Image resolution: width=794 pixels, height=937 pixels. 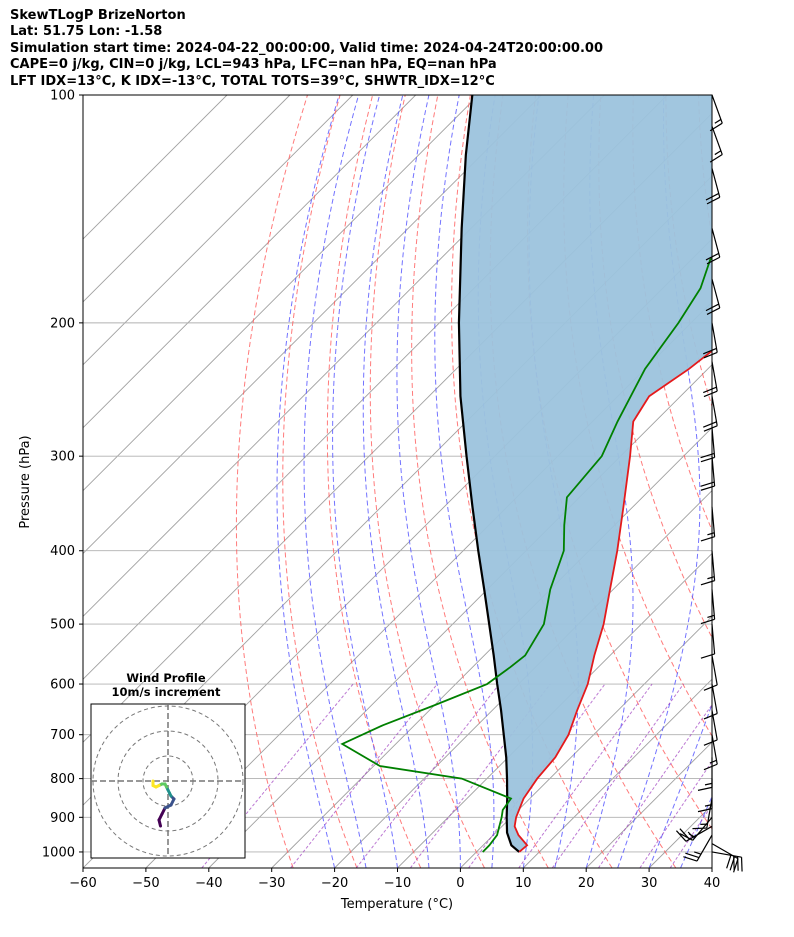 What do you see at coordinates (460, 883) in the screenshot?
I see `x-tick-label: 0` at bounding box center [460, 883].